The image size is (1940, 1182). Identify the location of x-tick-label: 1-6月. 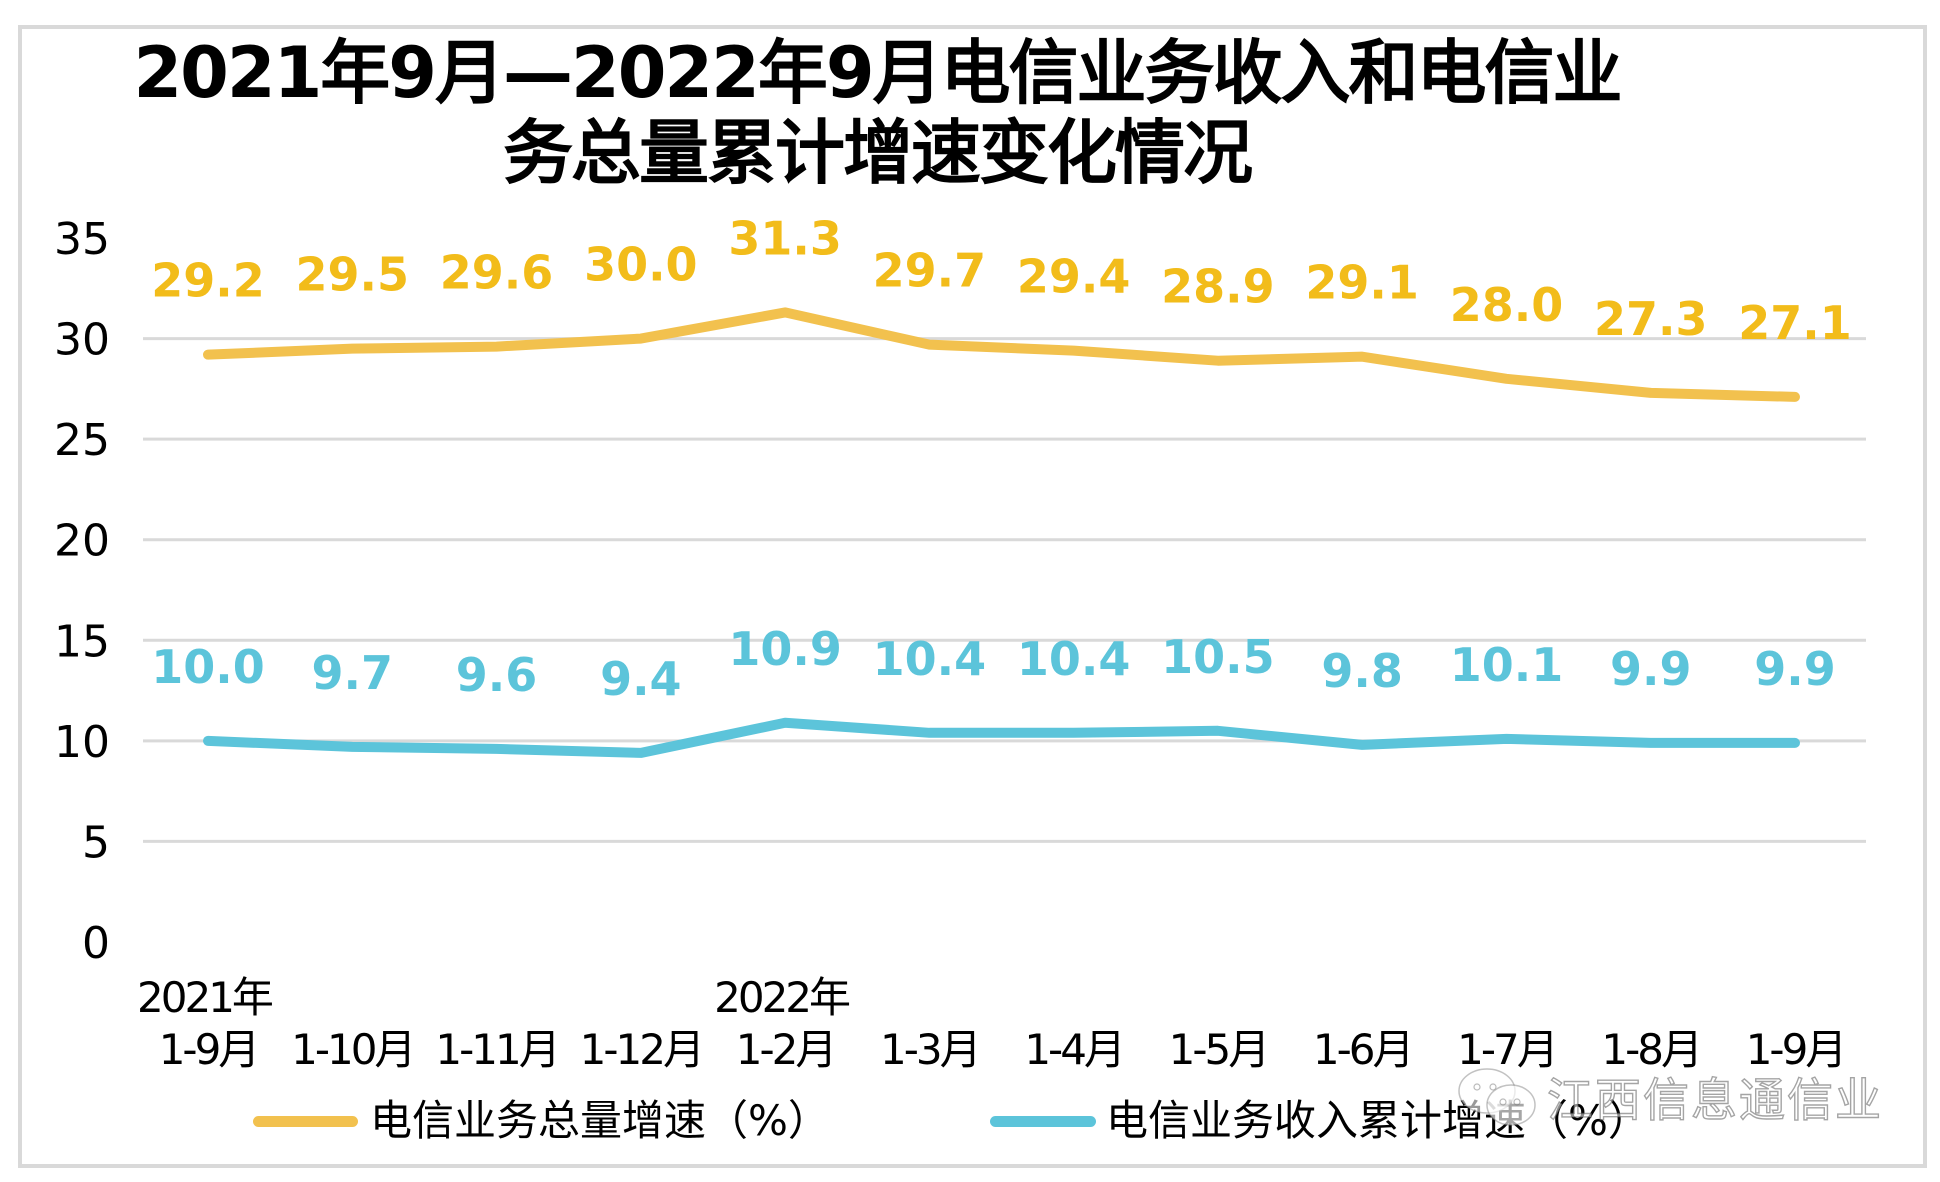
(1362, 1049).